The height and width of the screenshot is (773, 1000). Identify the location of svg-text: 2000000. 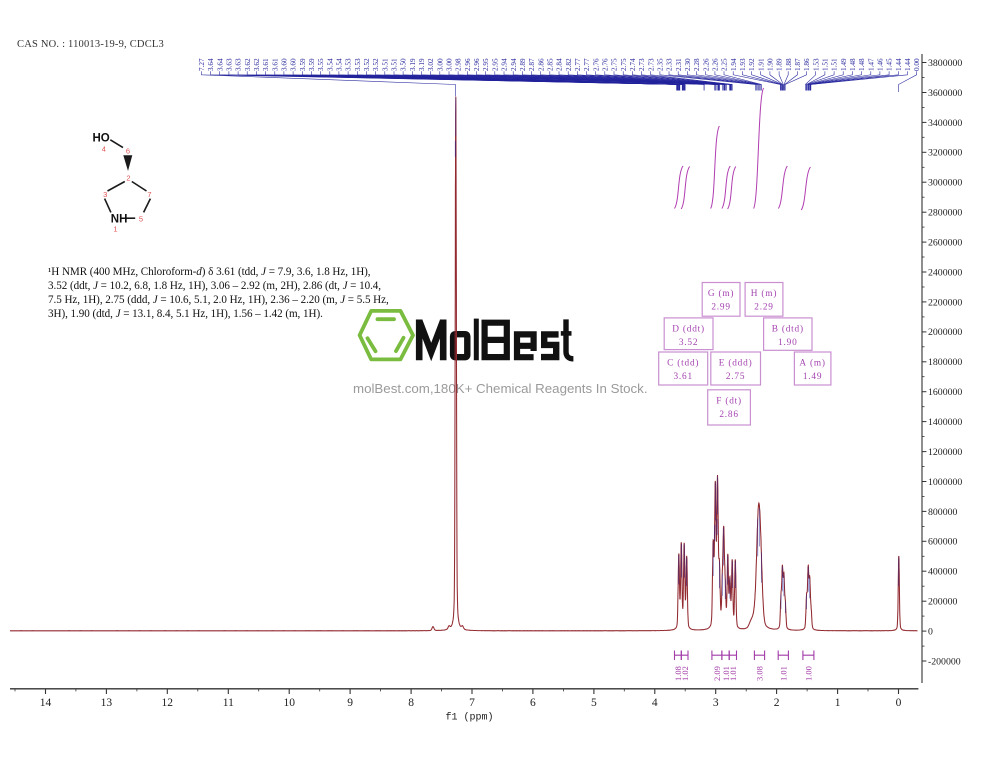
(945, 332).